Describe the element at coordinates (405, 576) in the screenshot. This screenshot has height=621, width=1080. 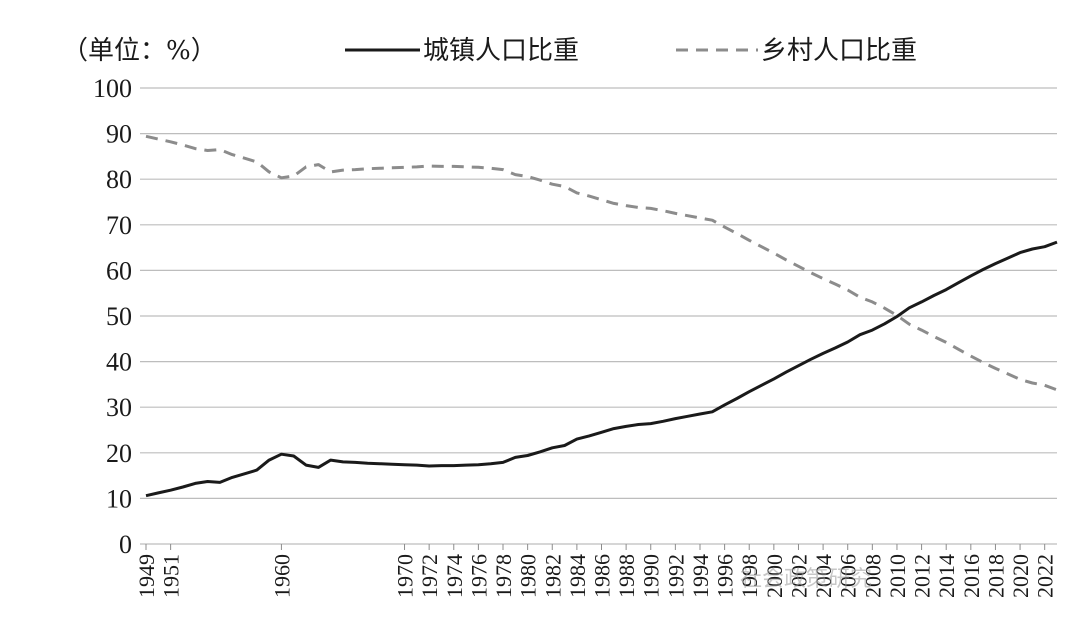
I see `x-tick-label: 1970` at that location.